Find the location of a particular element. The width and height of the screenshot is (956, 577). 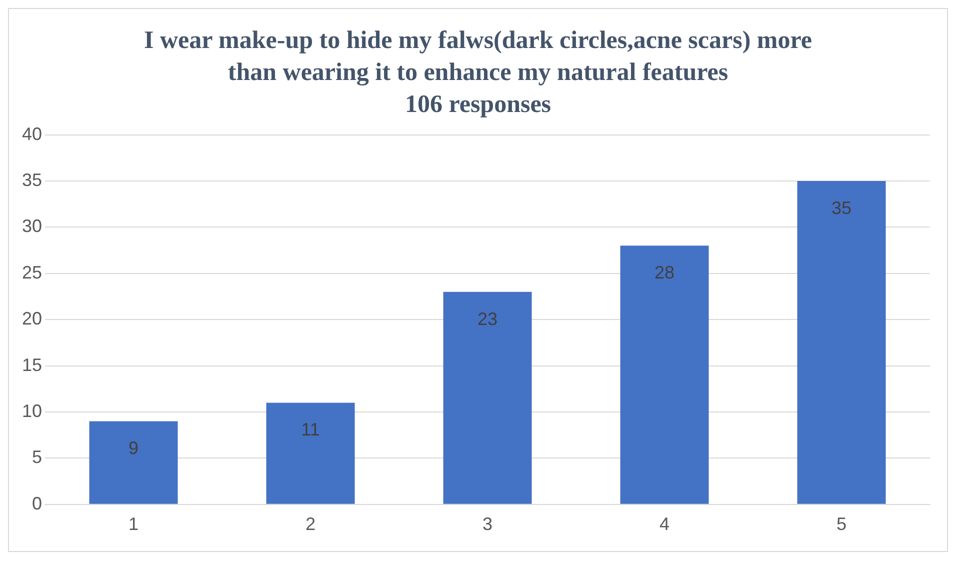

chart-title: I wear make-up to hide my falws(dark circles,acne scars) more than wearing it to enhance my natural features is located at coordinates (478, 57).